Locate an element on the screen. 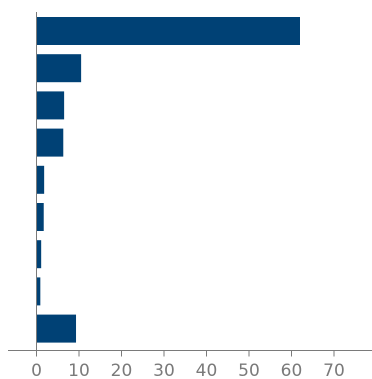 This screenshot has height=379, width=372. x-tick-label: 30 is located at coordinates (164, 370).